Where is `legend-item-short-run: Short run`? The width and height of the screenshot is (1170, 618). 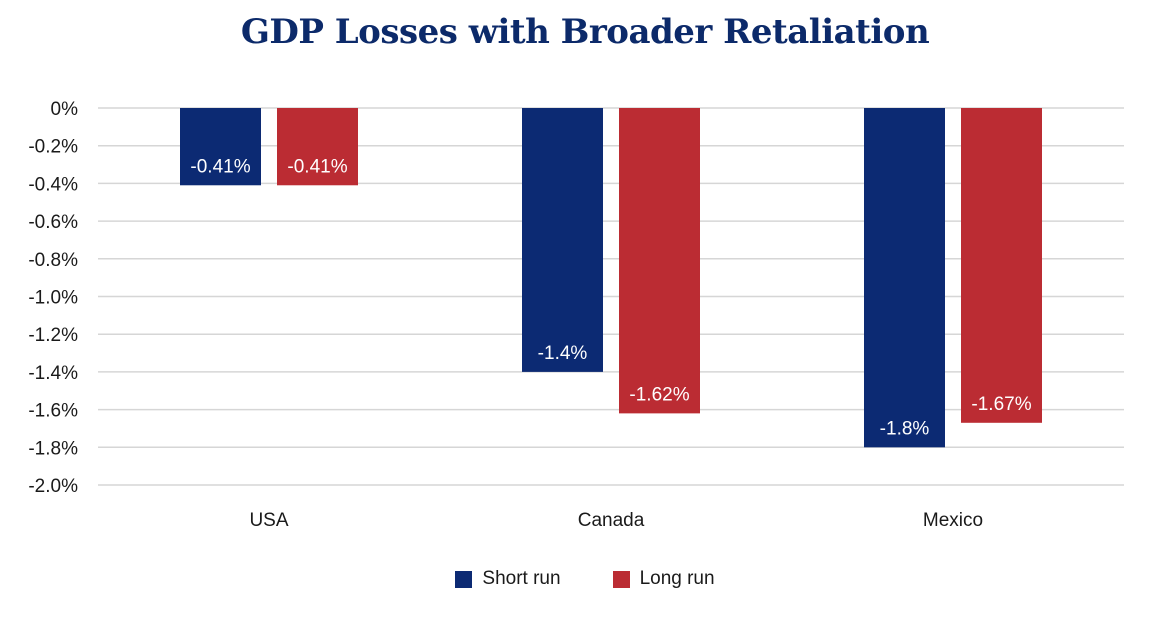
legend-item-short-run: Short run is located at coordinates (508, 579).